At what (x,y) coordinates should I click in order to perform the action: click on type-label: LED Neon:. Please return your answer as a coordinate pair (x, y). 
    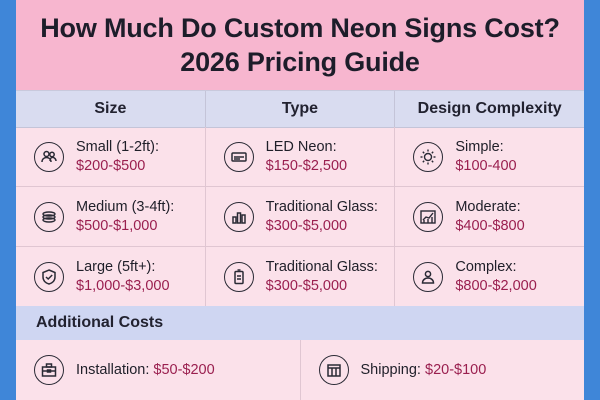
    Looking at the image, I should click on (301, 146).